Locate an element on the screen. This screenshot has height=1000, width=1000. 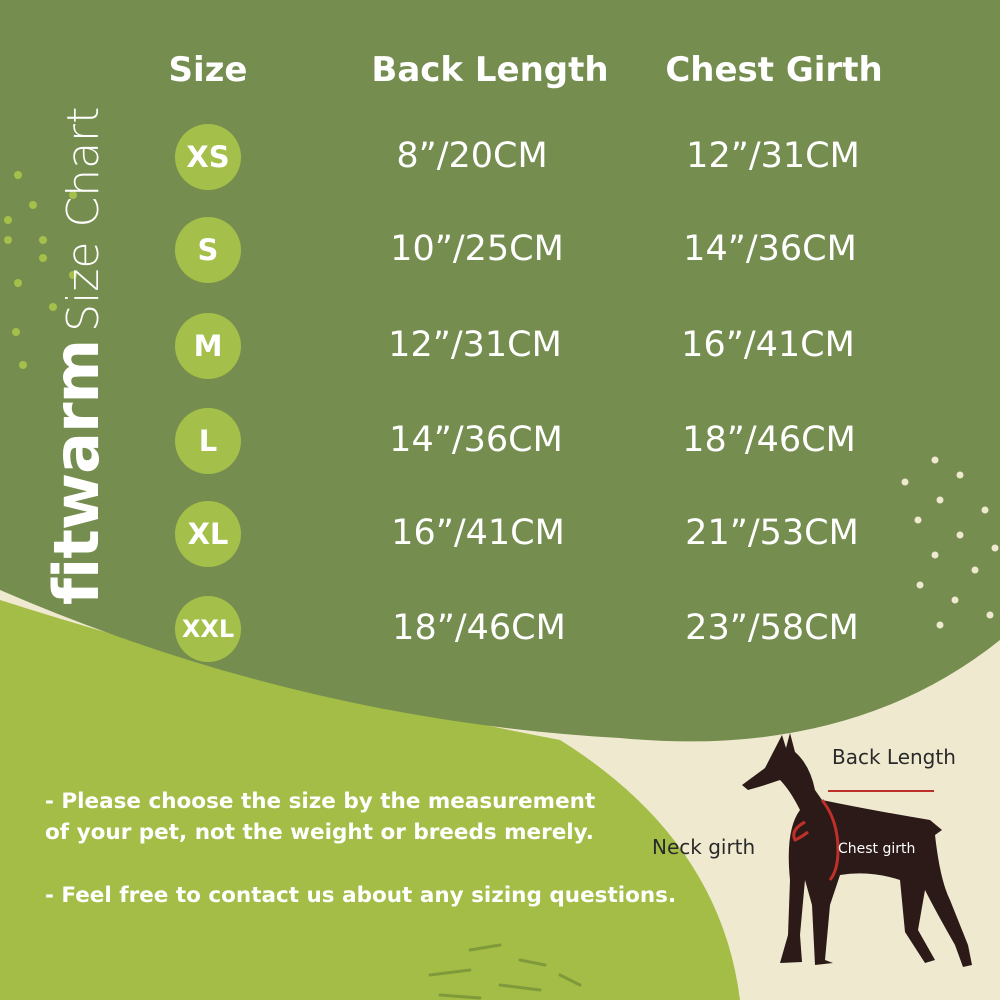
size-badge: XL is located at coordinates (208, 534).